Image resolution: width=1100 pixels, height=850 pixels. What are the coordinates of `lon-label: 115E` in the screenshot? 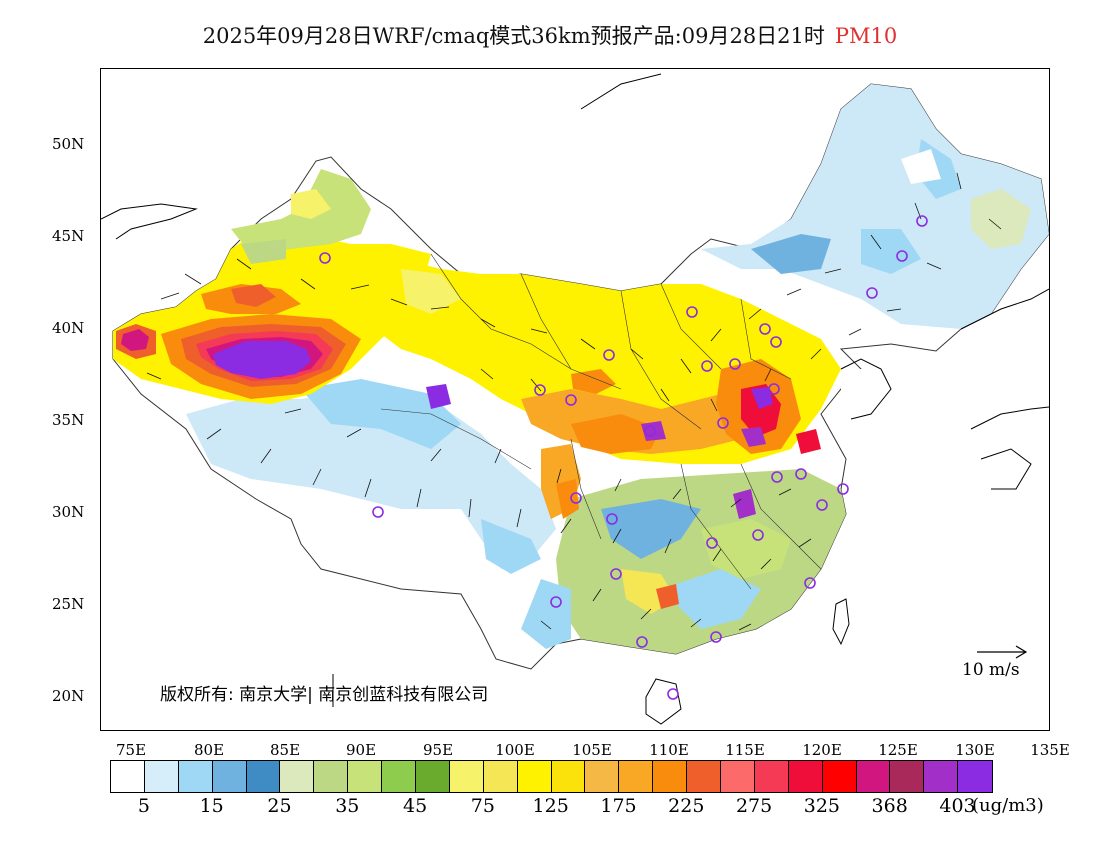 It's located at (745, 750).